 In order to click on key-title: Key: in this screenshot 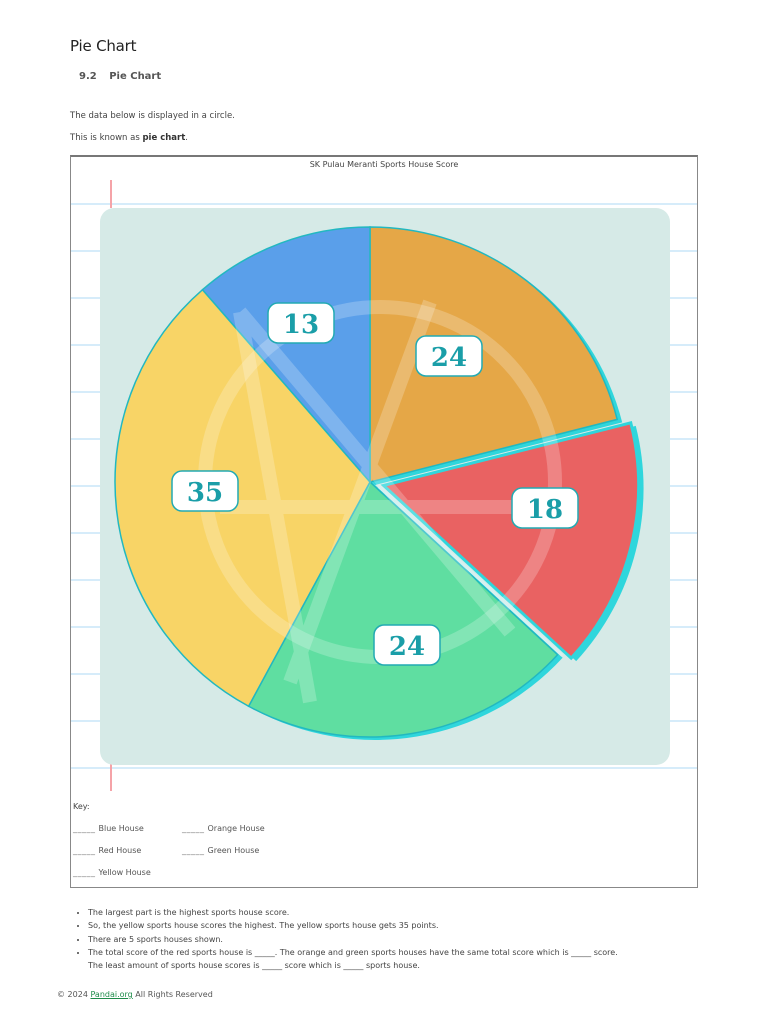, I will do `click(81, 806)`.